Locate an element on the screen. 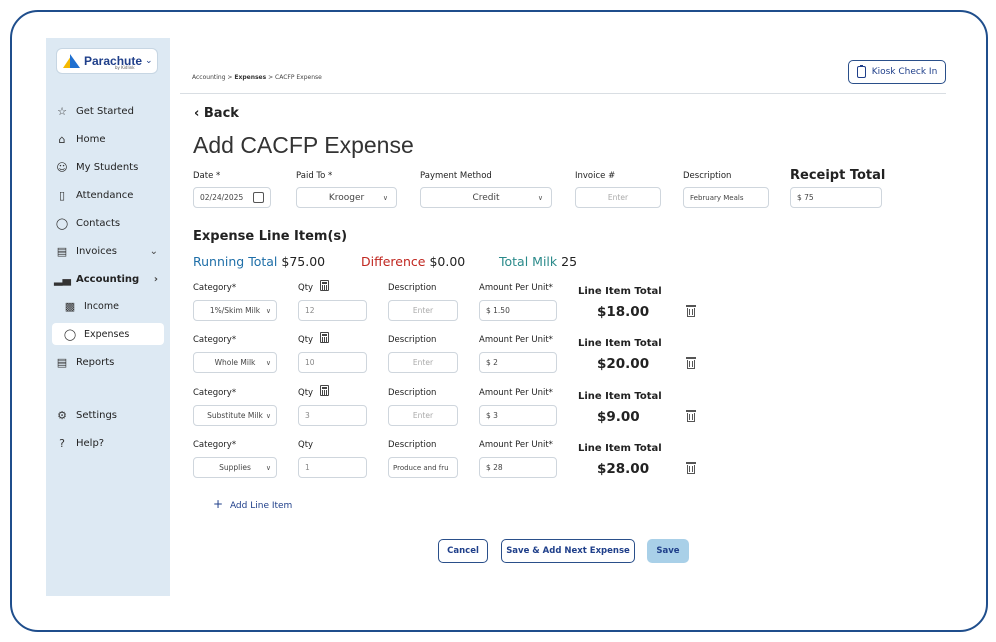 The image size is (996, 642). sidebar-item-label: Get Started is located at coordinates (105, 111).